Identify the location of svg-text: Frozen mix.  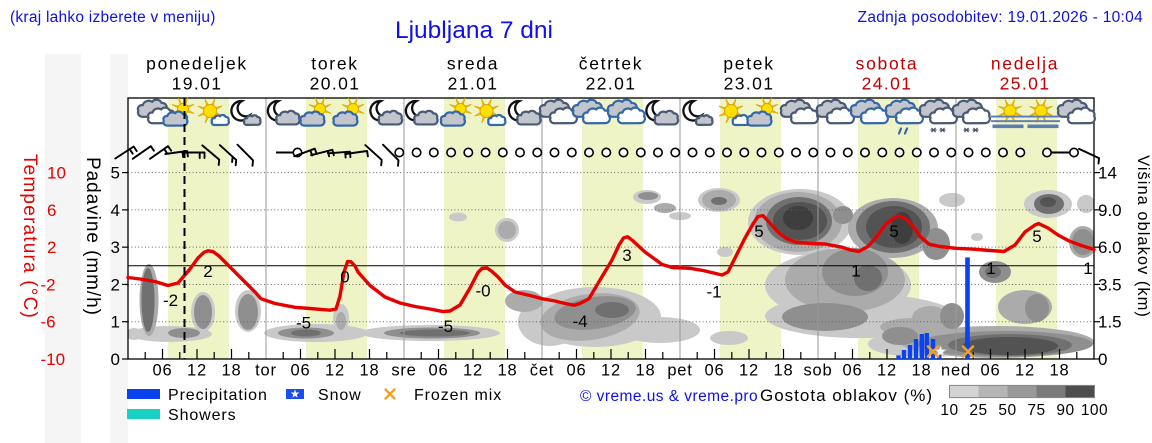
(458, 395).